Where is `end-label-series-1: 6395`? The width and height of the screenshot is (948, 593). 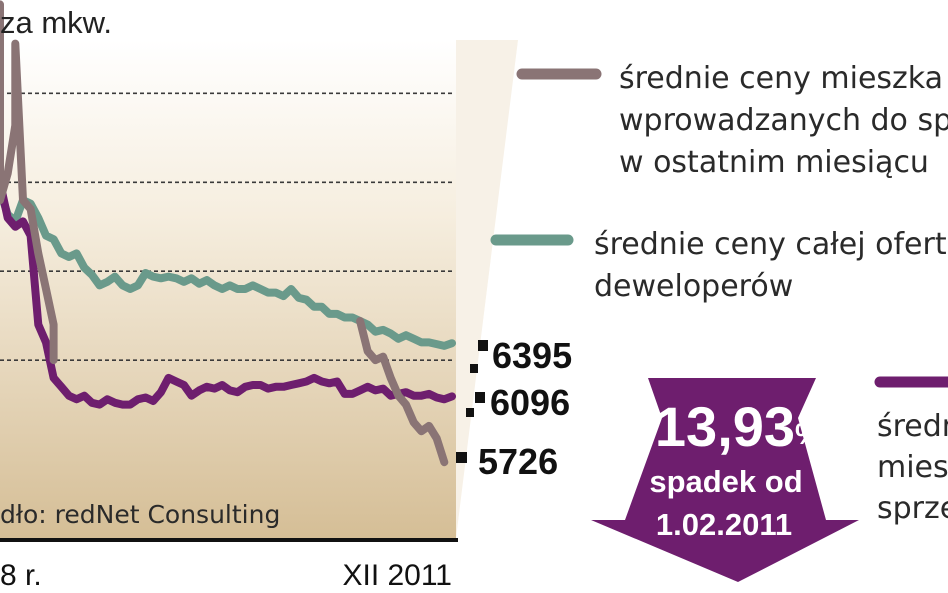 end-label-series-1: 6395 is located at coordinates (521, 355).